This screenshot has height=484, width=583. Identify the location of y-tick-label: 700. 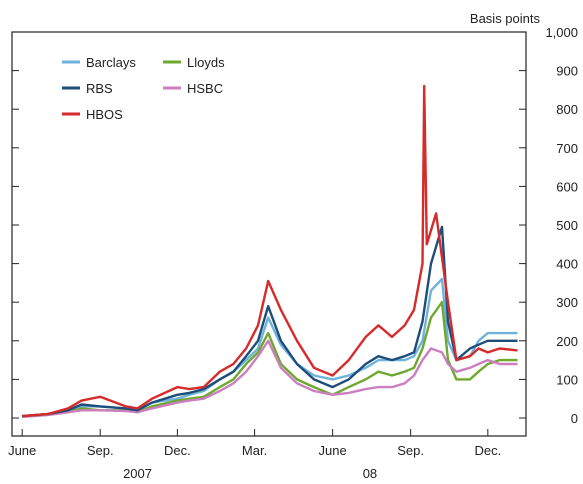
(567, 148).